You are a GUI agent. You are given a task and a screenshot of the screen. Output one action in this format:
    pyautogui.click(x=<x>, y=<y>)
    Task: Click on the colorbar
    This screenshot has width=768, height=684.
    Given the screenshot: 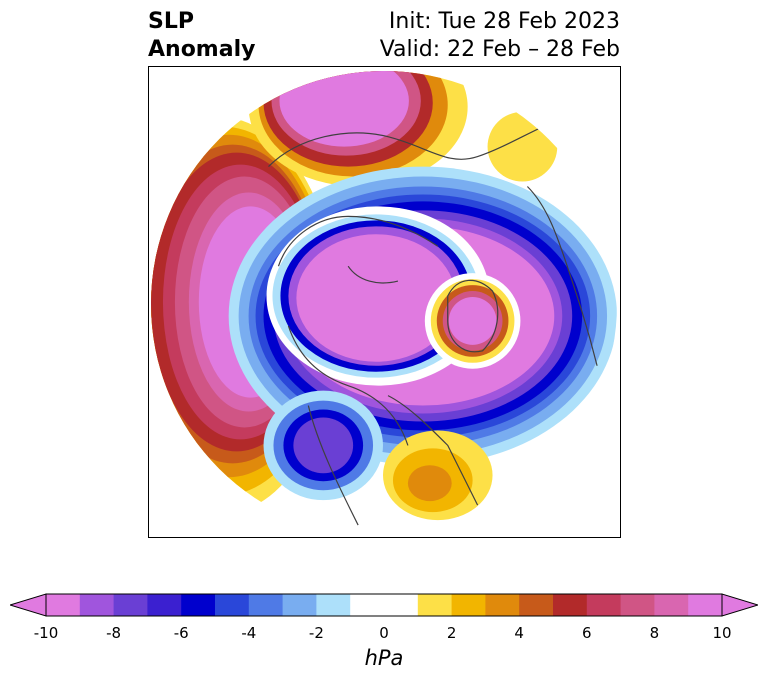 What is the action you would take?
    pyautogui.click(x=384, y=605)
    